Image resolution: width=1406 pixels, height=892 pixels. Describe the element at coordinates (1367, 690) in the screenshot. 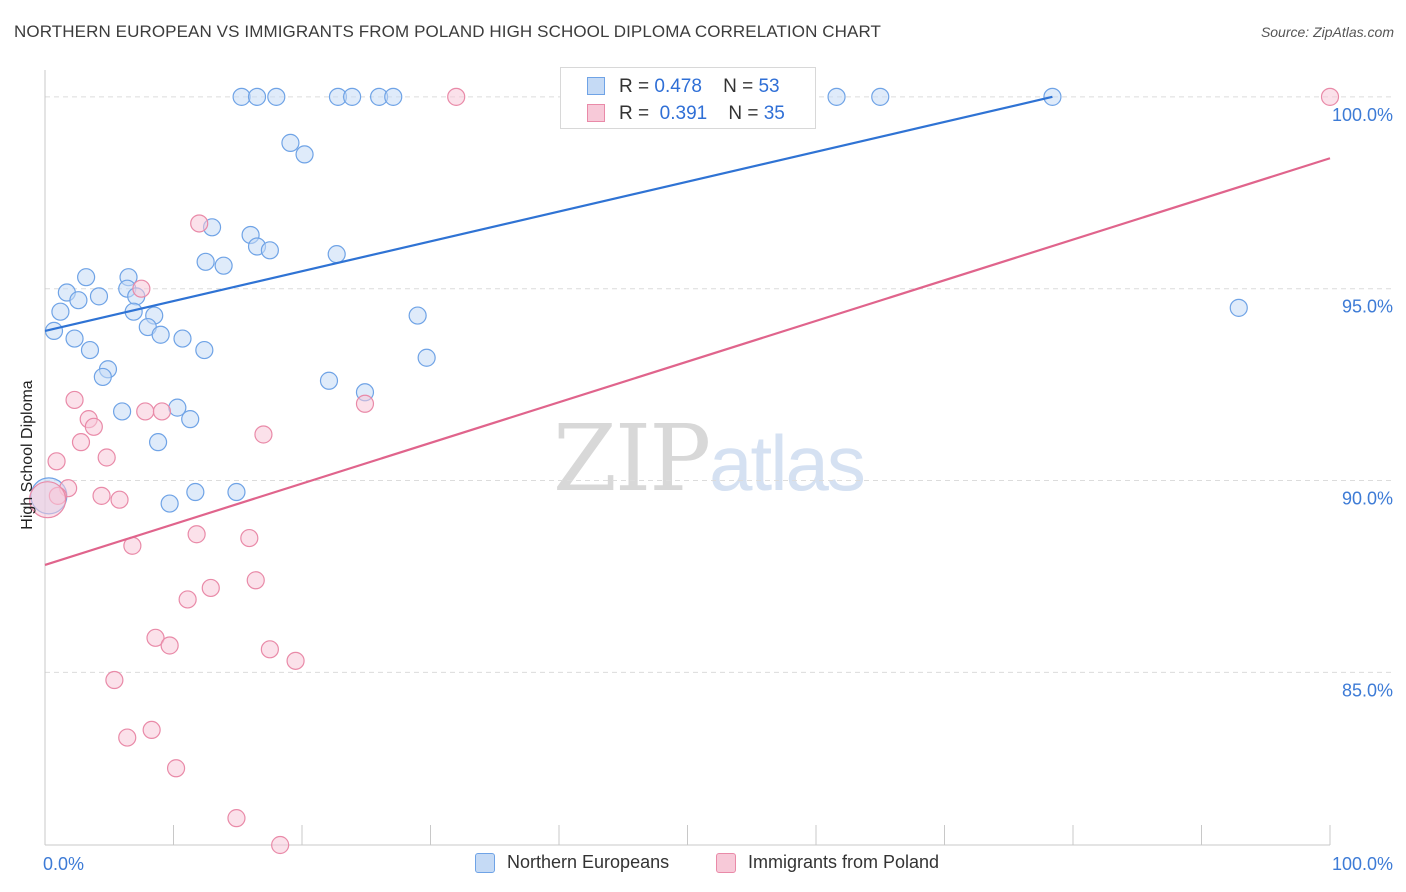

I see `y-tick-label: 85.0%` at that location.